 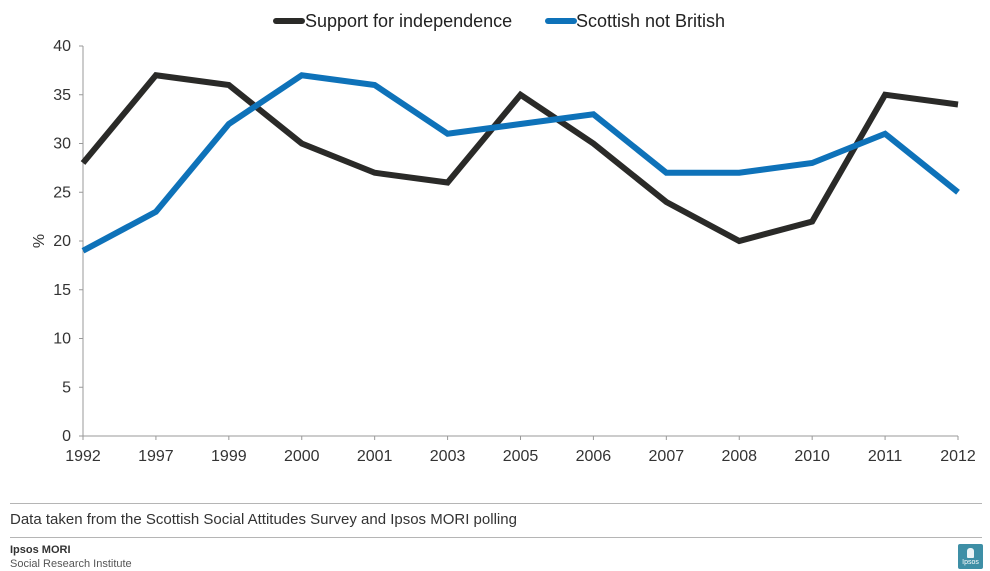 I want to click on org-subtitle: Social Research Institute, so click(x=71, y=564).